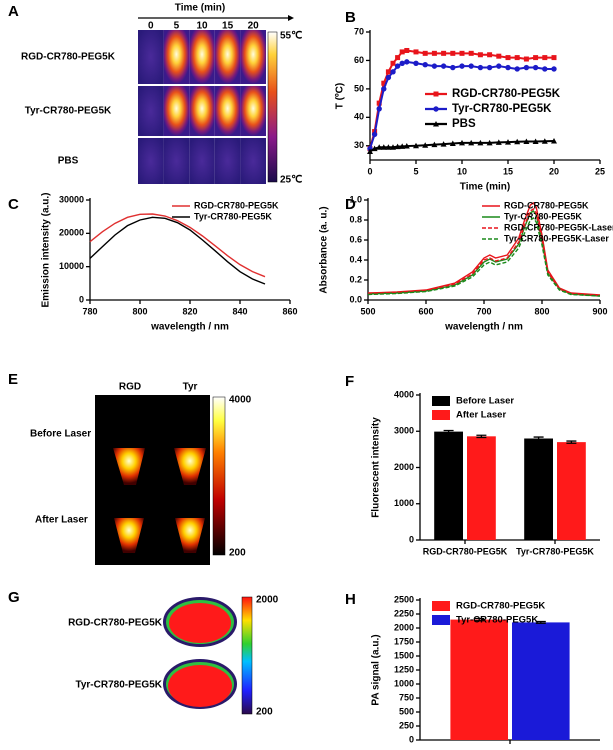 Image resolution: width=613 pixels, height=750 pixels. Describe the element at coordinates (406, 711) in the screenshot. I see `y-tick-label: 500` at that location.